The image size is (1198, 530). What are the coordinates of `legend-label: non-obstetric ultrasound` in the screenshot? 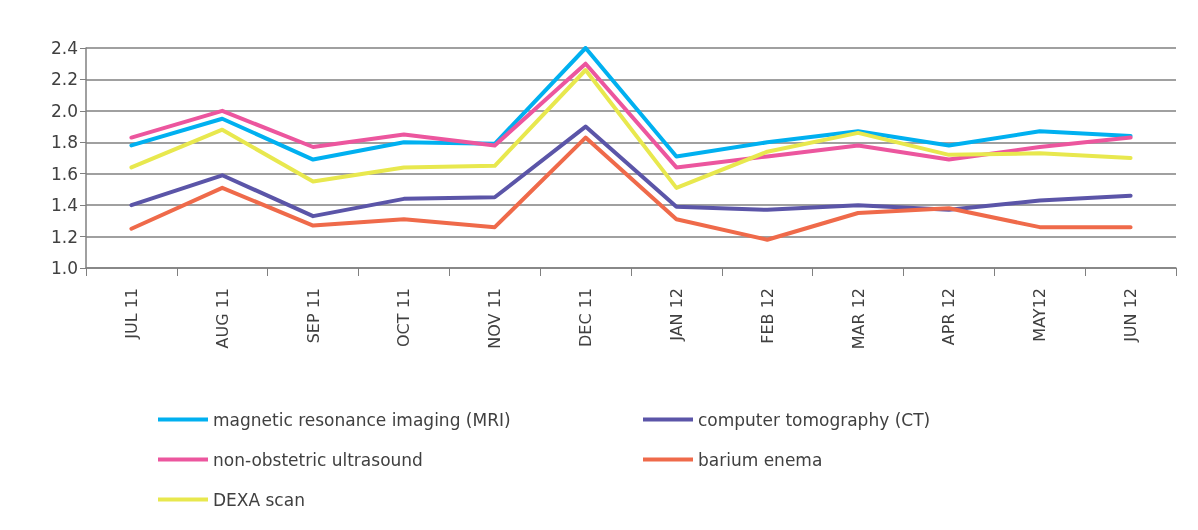 It's located at (318, 459).